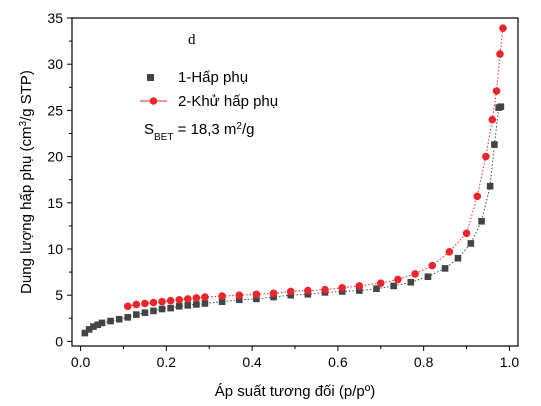  What do you see at coordinates (27, 182) in the screenshot?
I see `y-axis-title: Dung lượng hấp phụ (cm3/g STP)` at bounding box center [27, 182].